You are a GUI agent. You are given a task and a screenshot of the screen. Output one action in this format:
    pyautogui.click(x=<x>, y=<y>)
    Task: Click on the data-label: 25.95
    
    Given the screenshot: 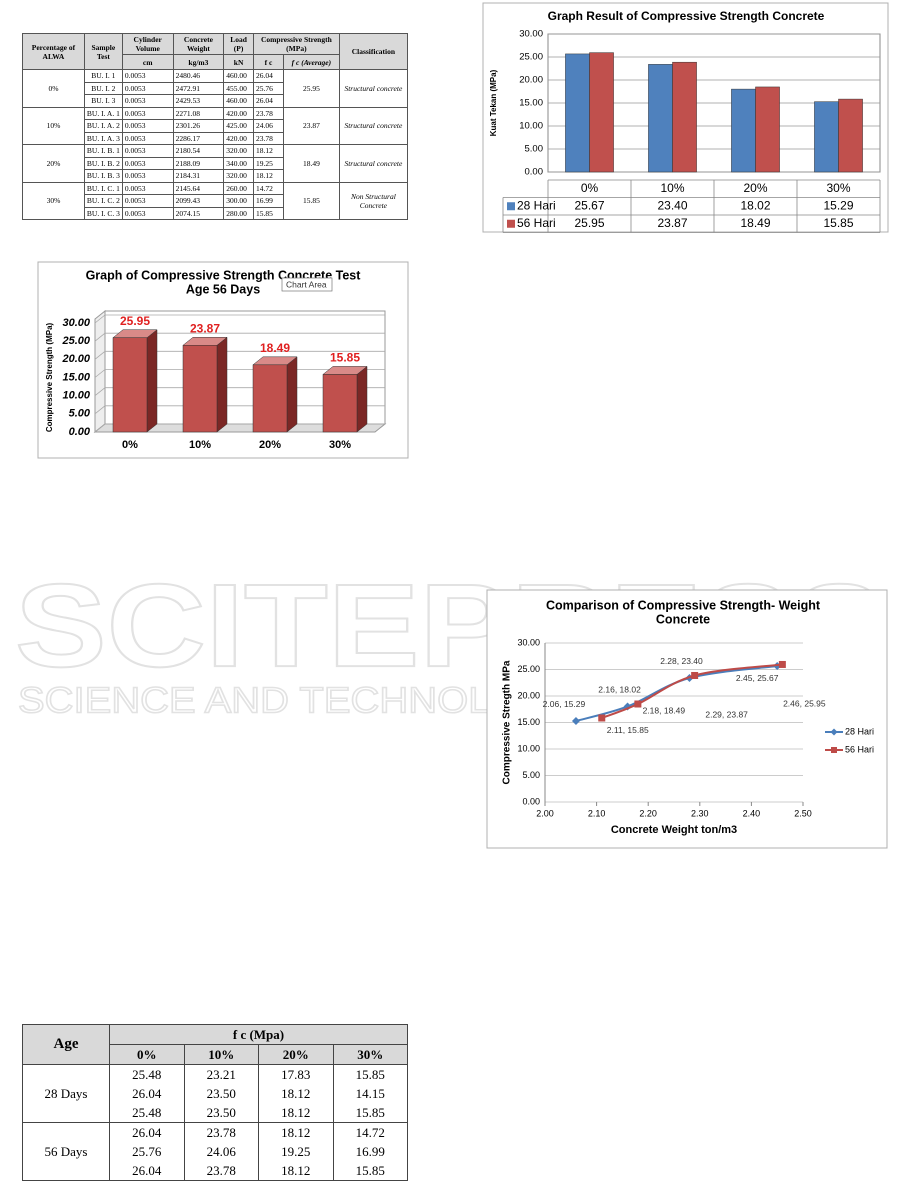 What is the action you would take?
    pyautogui.click(x=589, y=223)
    